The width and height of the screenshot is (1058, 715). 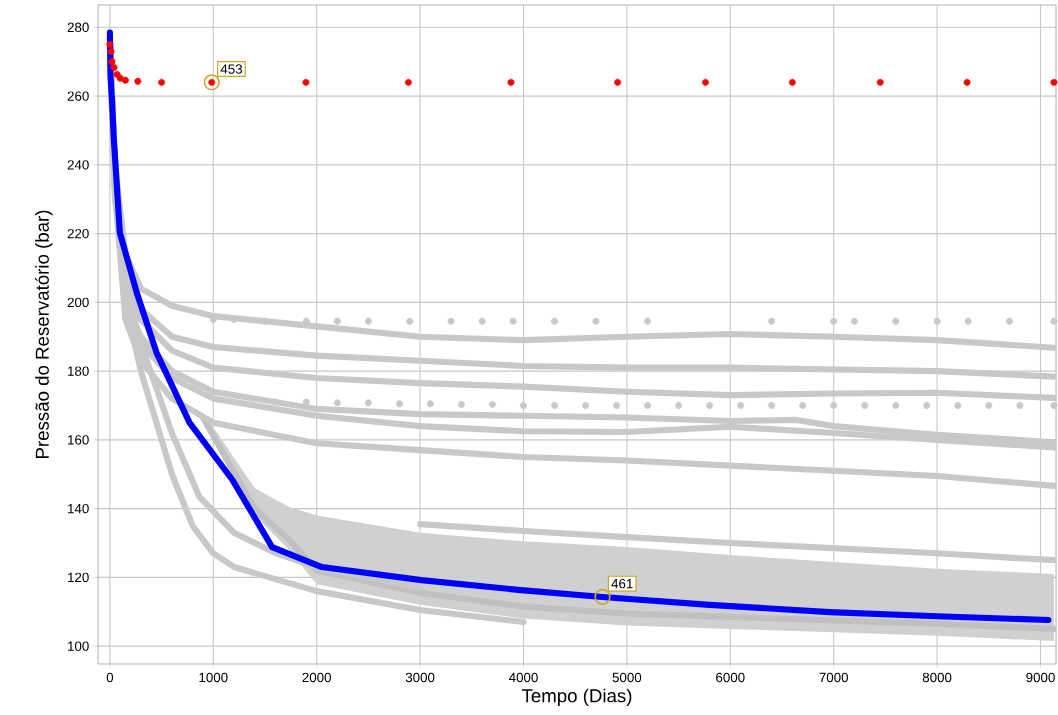 I want to click on y-tick-label: 120, so click(x=78, y=577).